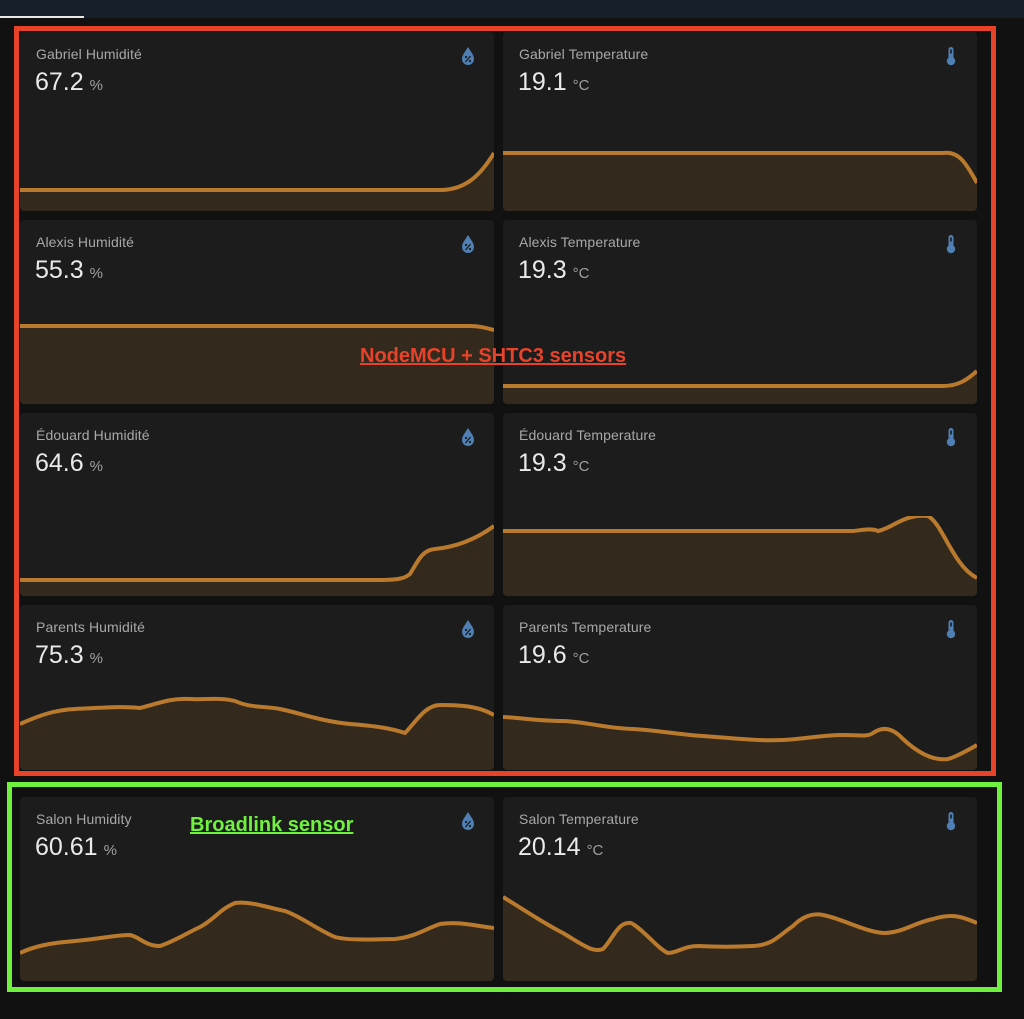 The height and width of the screenshot is (1019, 1024). Describe the element at coordinates (89, 54) in the screenshot. I see `sensor-name: Gabriel Humidité` at that location.